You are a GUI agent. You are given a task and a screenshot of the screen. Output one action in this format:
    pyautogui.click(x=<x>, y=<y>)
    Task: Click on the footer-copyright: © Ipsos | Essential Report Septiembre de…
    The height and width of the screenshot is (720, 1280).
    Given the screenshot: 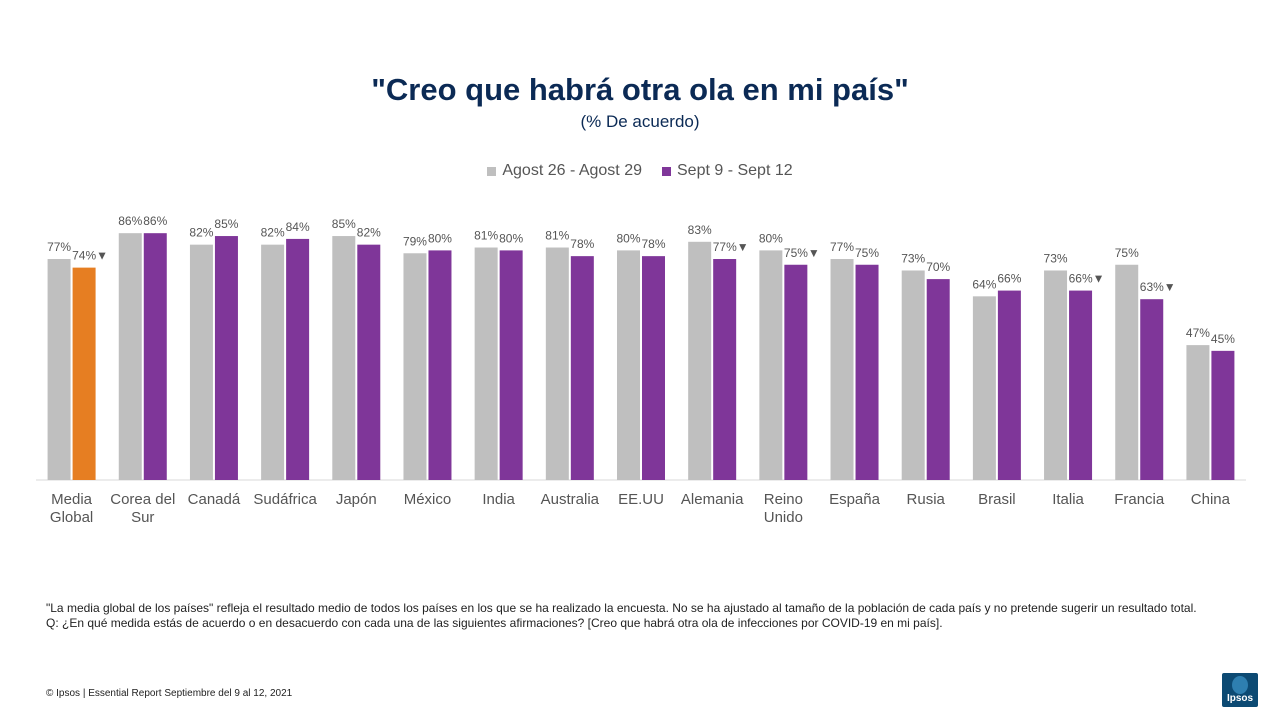 What is the action you would take?
    pyautogui.click(x=169, y=693)
    